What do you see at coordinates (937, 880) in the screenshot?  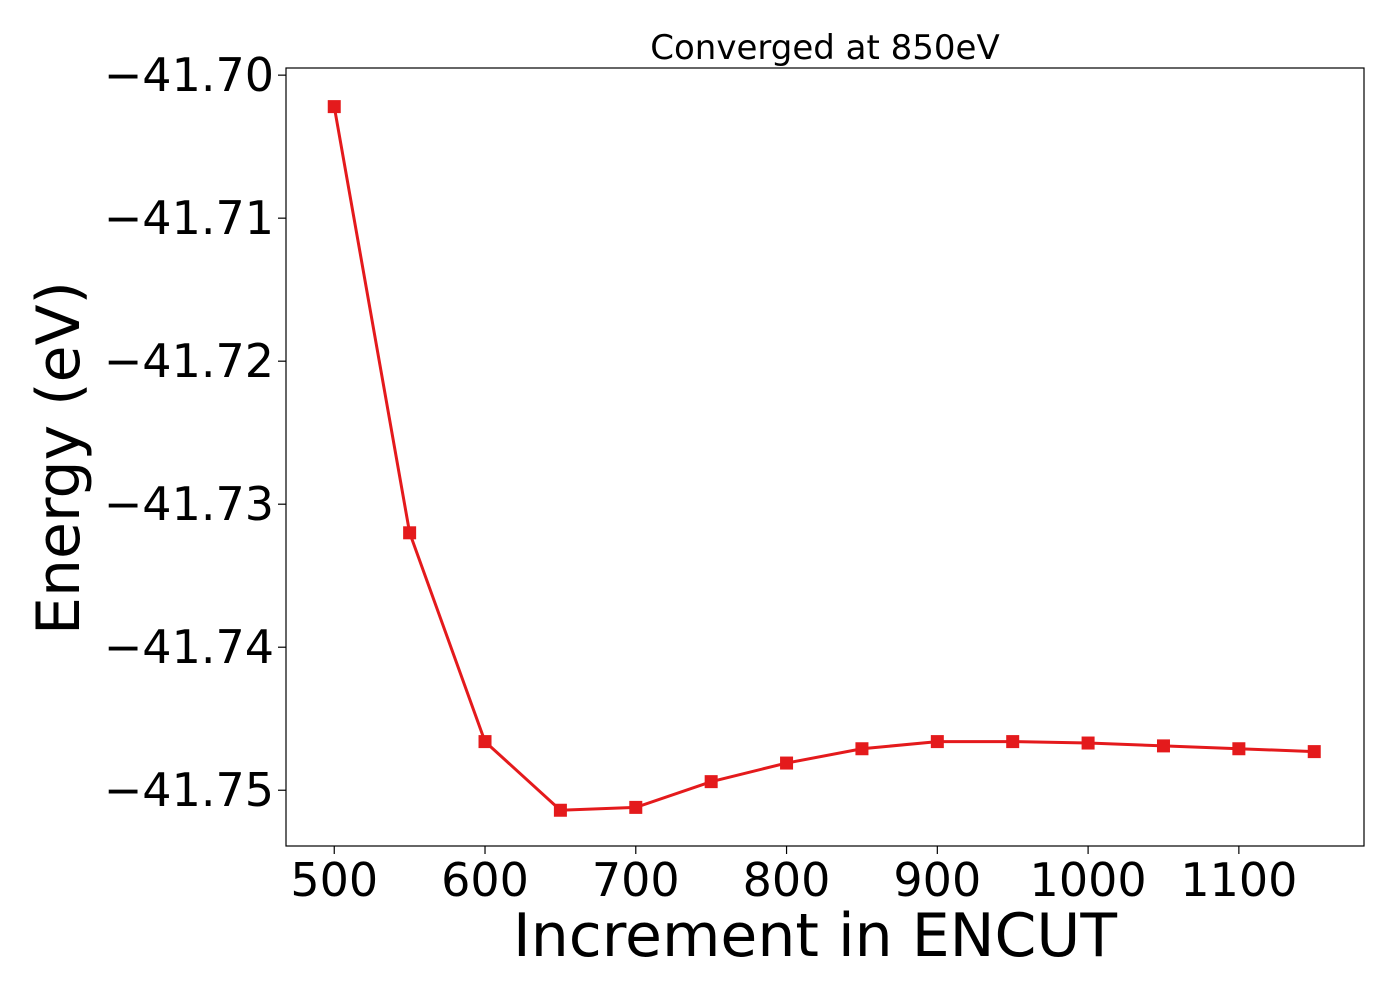 I see `x-tick-label: 900` at bounding box center [937, 880].